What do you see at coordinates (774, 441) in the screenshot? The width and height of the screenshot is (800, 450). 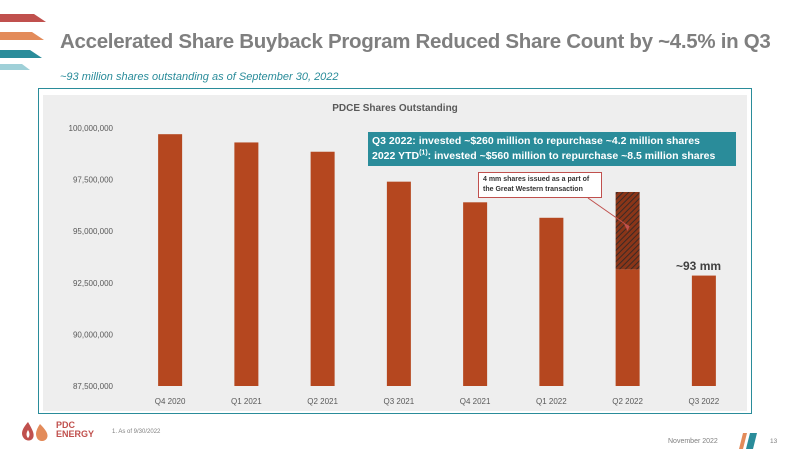 I see `page-number: 13` at bounding box center [774, 441].